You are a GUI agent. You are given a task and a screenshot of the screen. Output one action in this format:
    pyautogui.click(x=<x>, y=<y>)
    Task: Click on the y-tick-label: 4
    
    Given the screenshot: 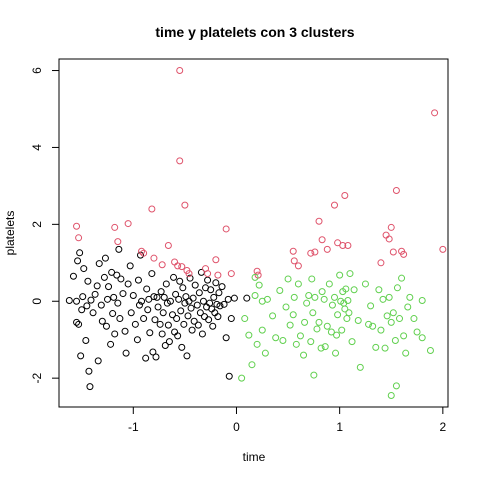 What is the action you would take?
    pyautogui.click(x=37, y=147)
    